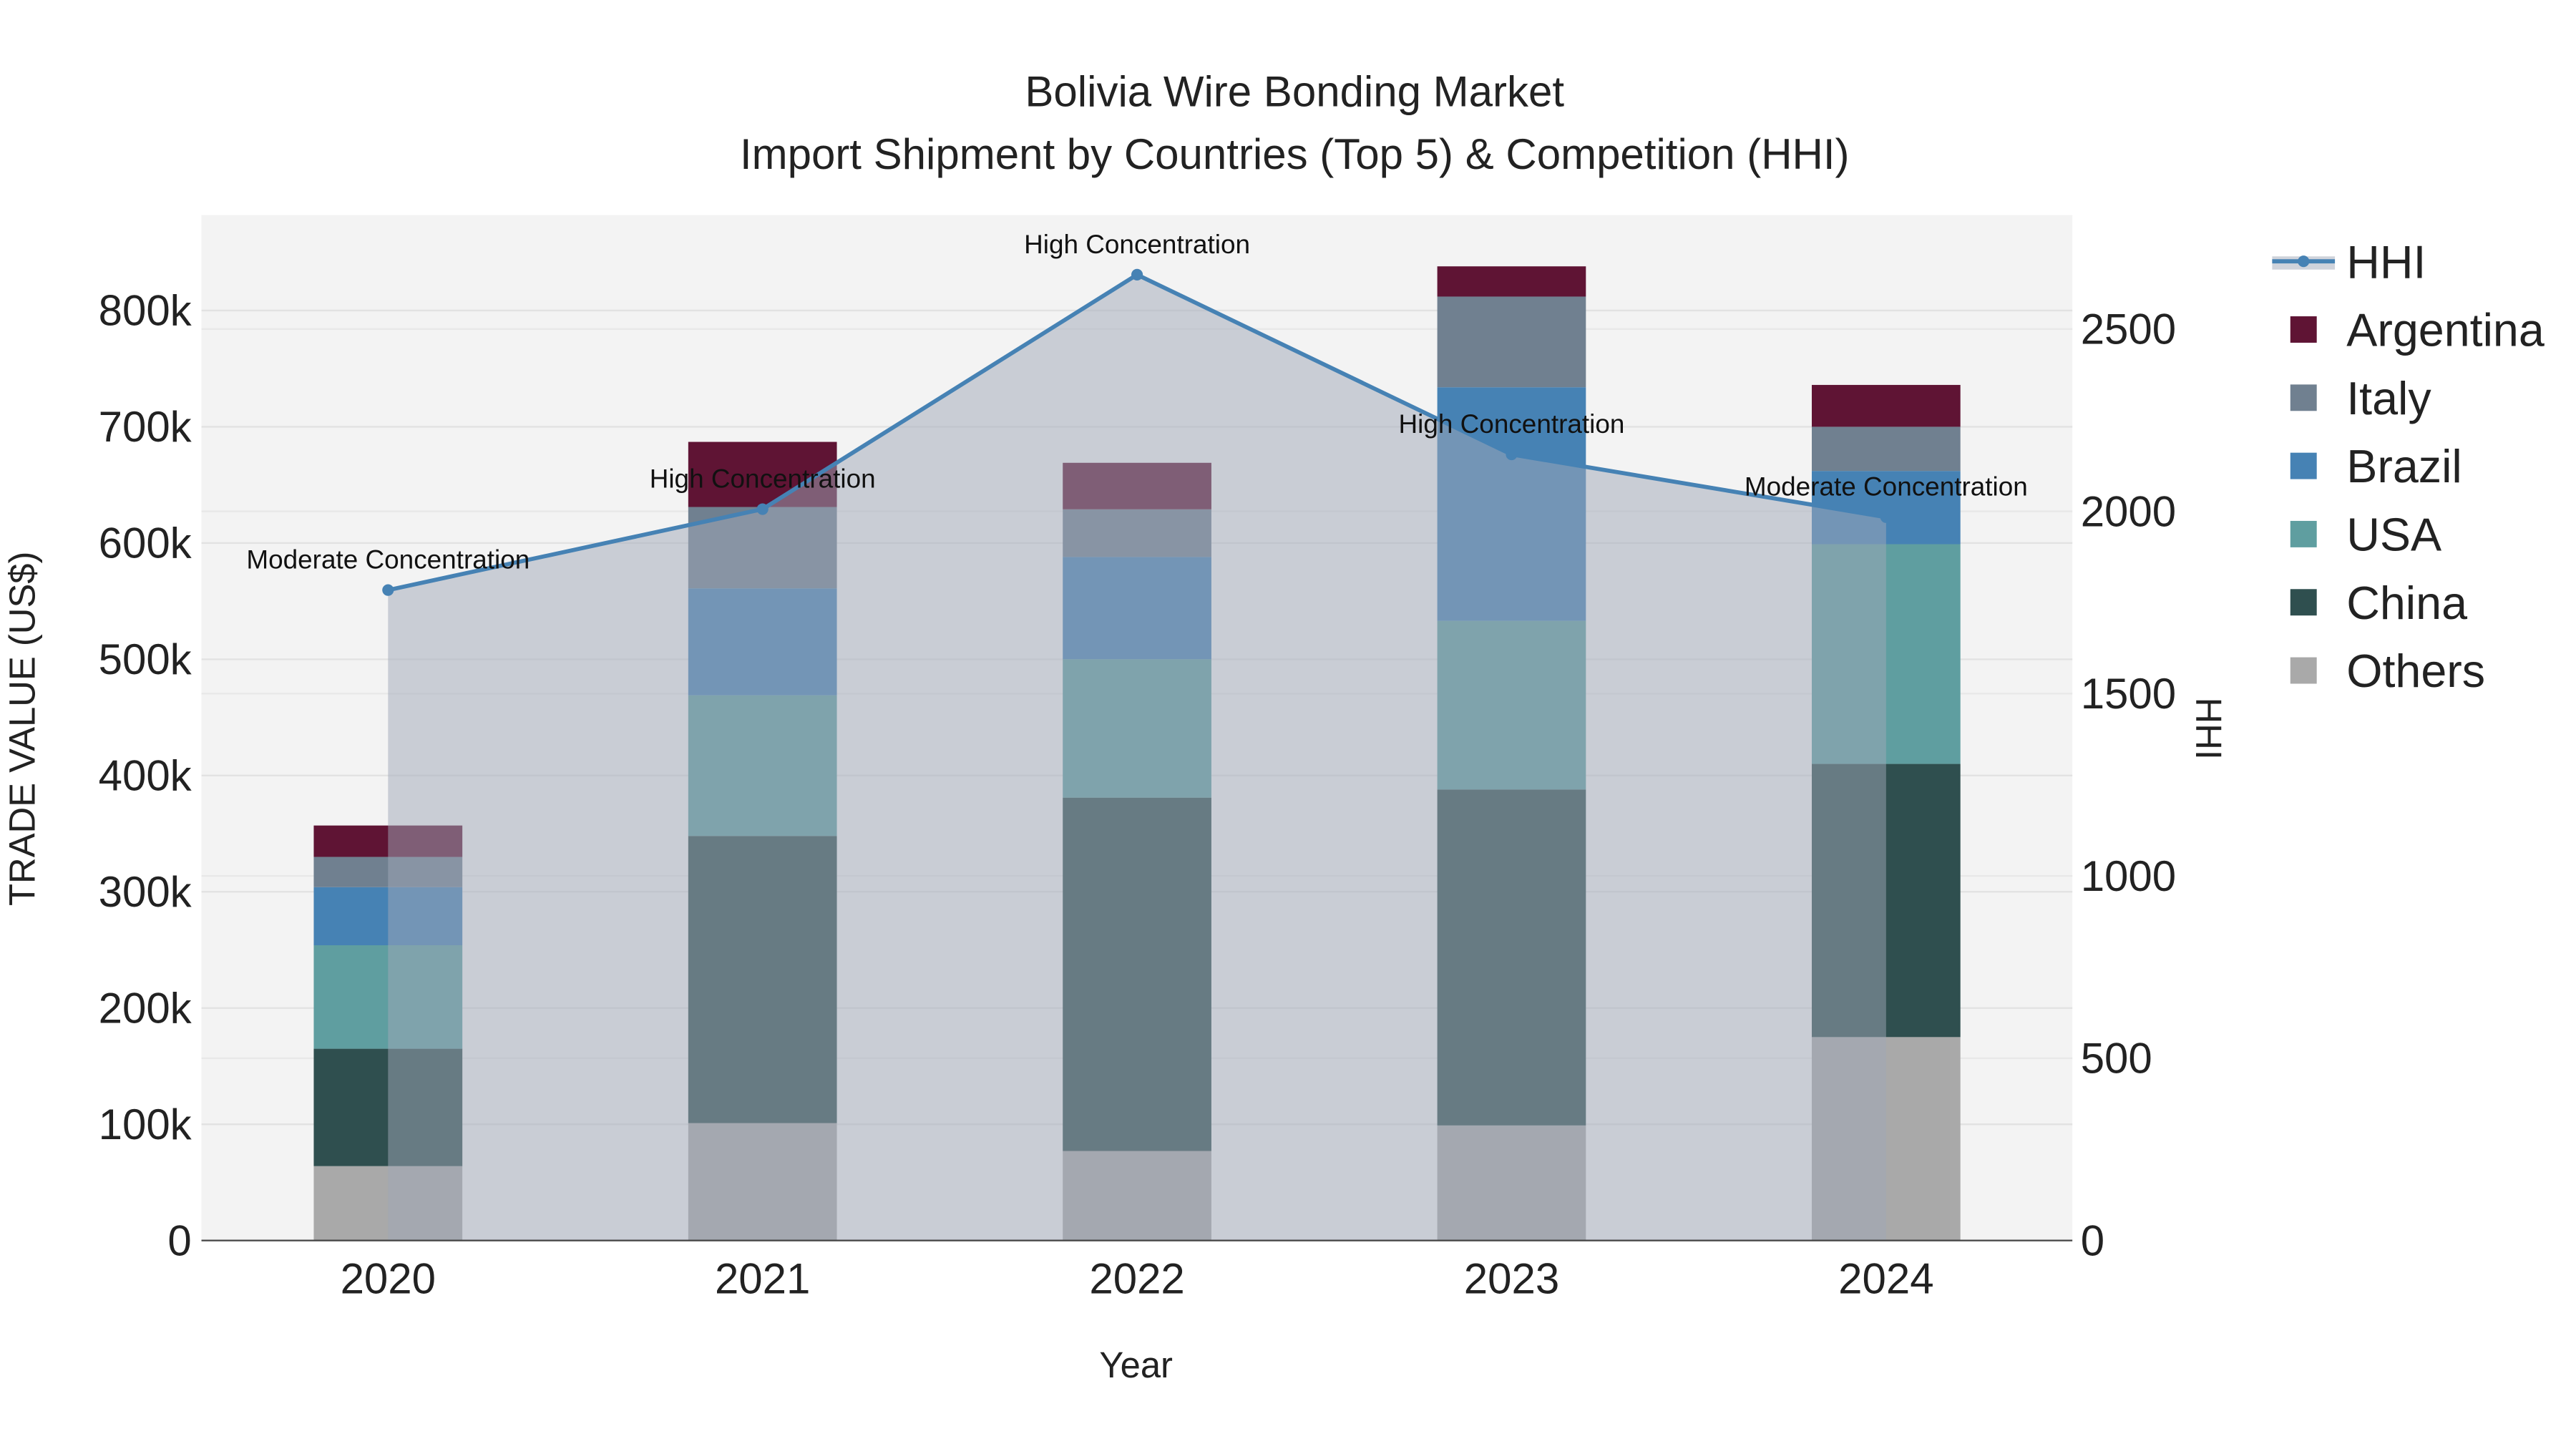  Describe the element at coordinates (1512, 281) in the screenshot. I see `bar-argentina-2023` at that location.